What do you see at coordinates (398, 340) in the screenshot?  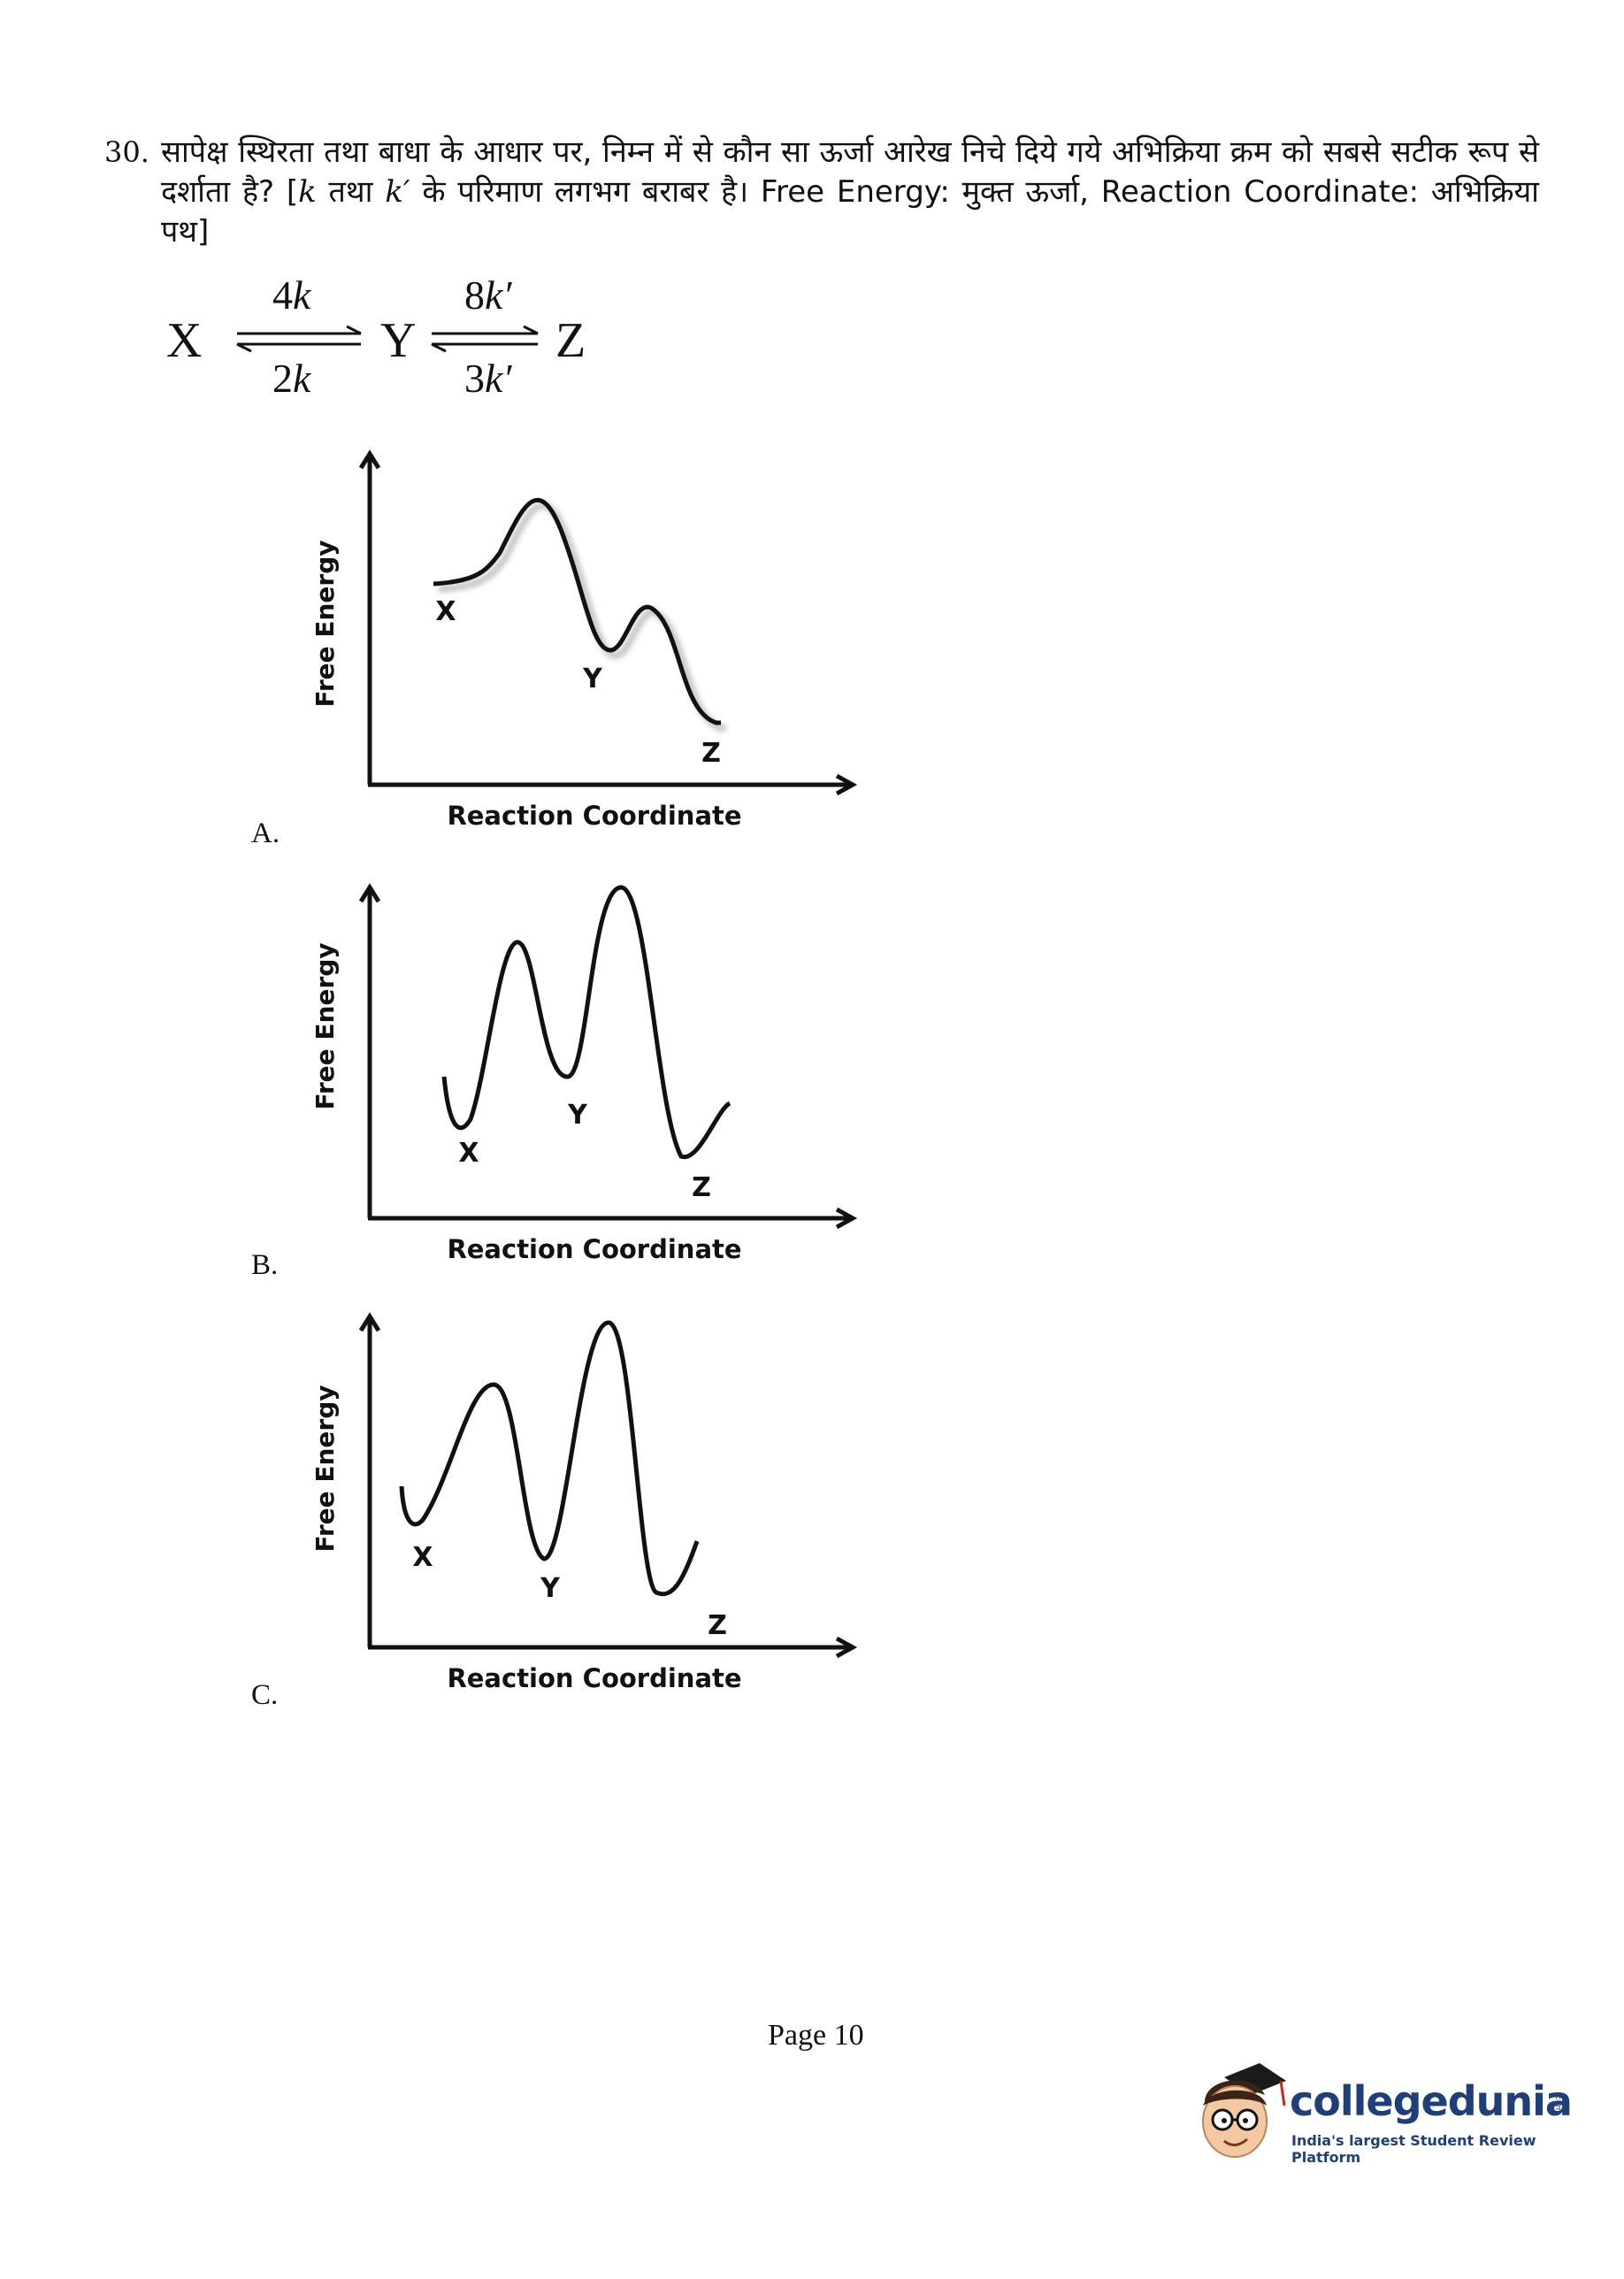 I see `species-y: Y` at bounding box center [398, 340].